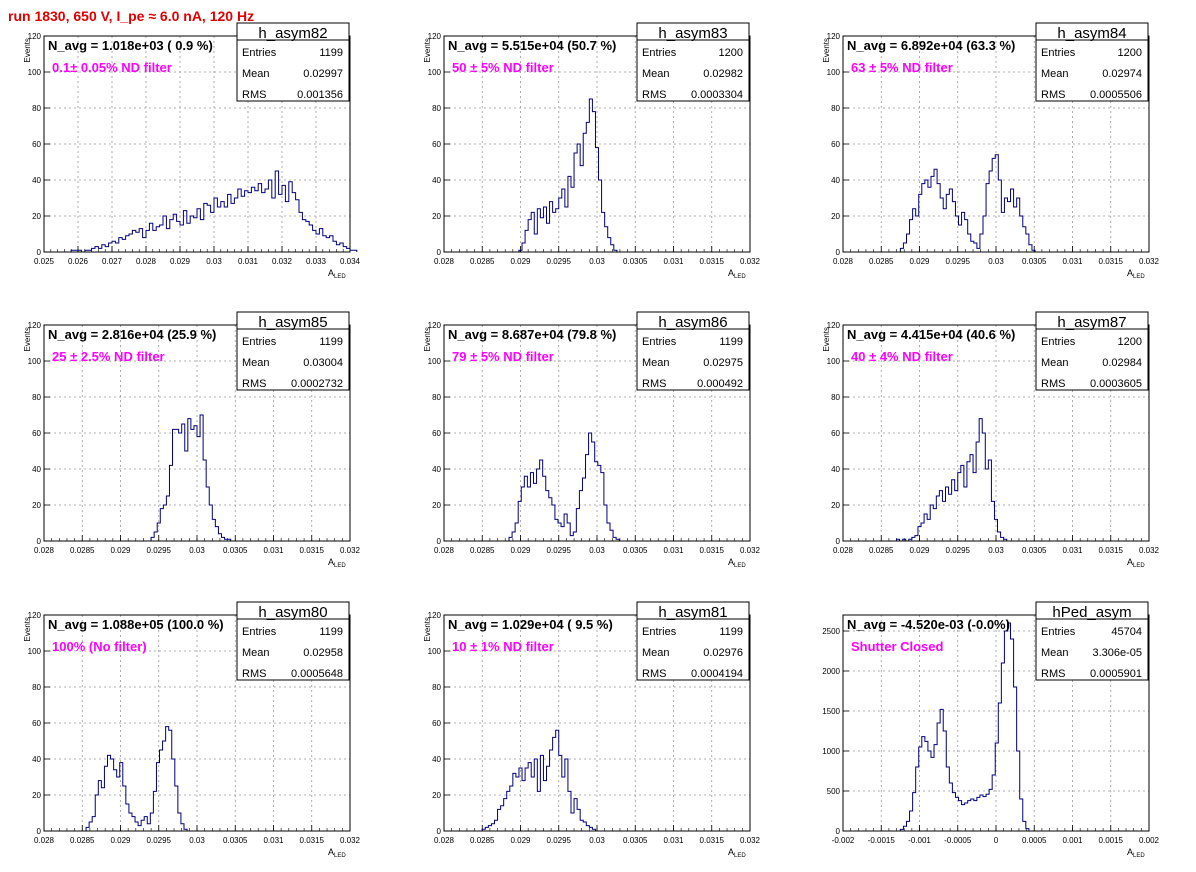 The width and height of the screenshot is (1196, 872). What do you see at coordinates (78, 261) in the screenshot?
I see `x-tick-label: 0.026` at bounding box center [78, 261].